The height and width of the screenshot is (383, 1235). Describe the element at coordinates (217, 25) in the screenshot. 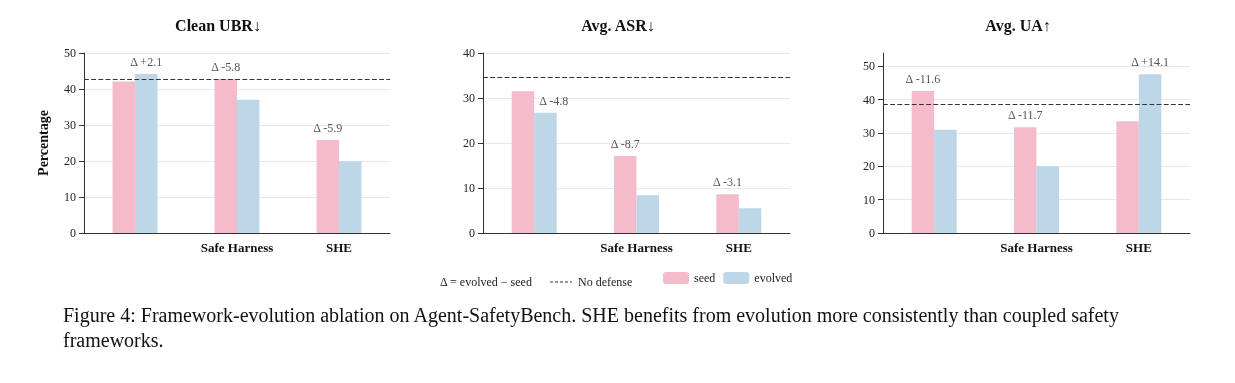

I see `chart-title: Clean UBR↓` at that location.